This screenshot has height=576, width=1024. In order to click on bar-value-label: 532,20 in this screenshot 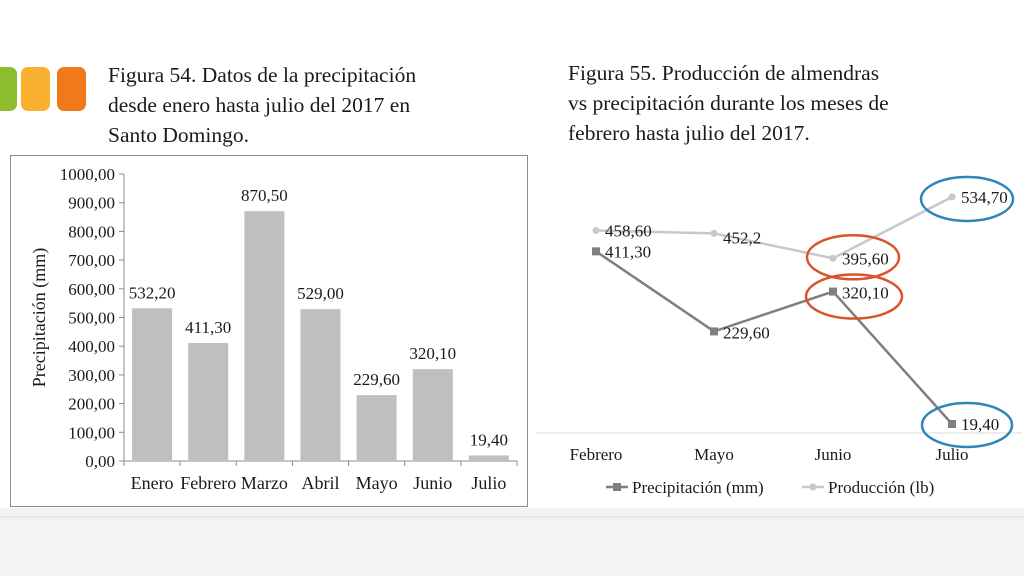, I will do `click(152, 292)`.